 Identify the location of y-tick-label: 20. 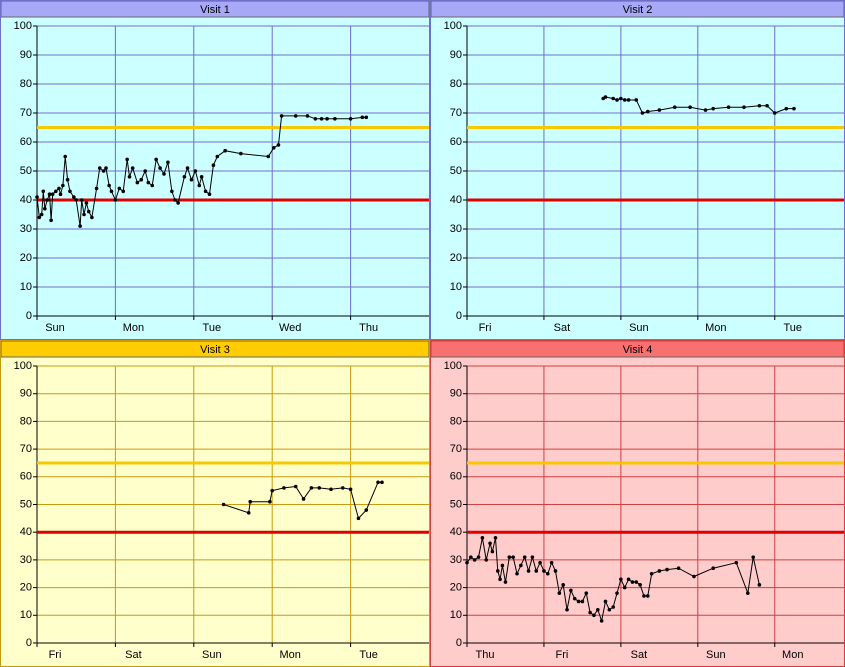
(26, 588).